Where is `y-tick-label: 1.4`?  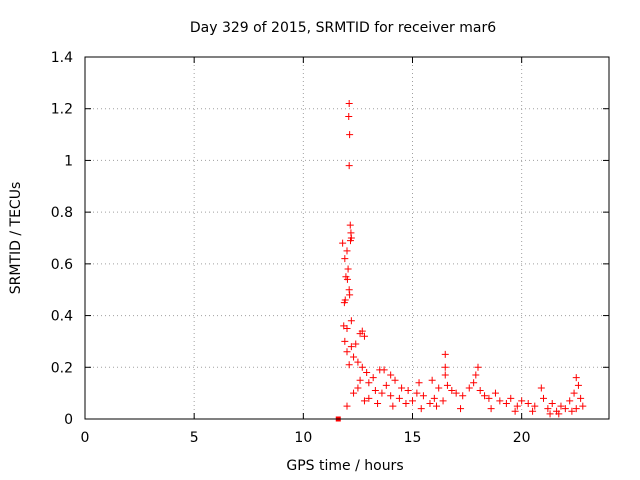 y-tick-label: 1.4 is located at coordinates (62, 58).